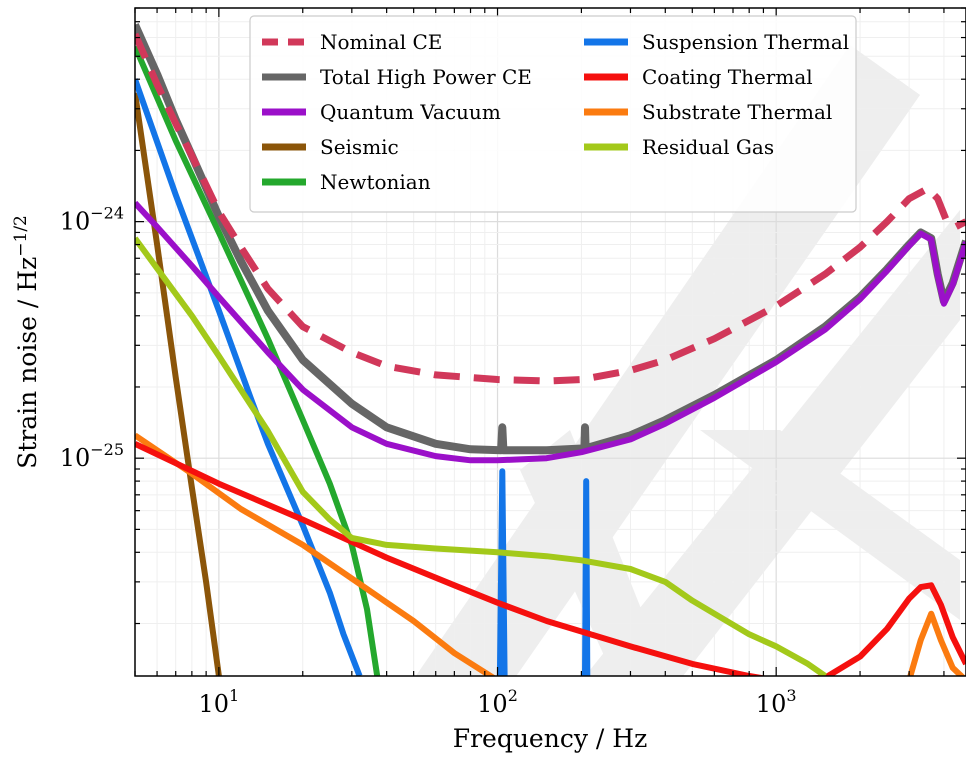  I want to click on legend-label: Quantum Vacuum, so click(410, 112).